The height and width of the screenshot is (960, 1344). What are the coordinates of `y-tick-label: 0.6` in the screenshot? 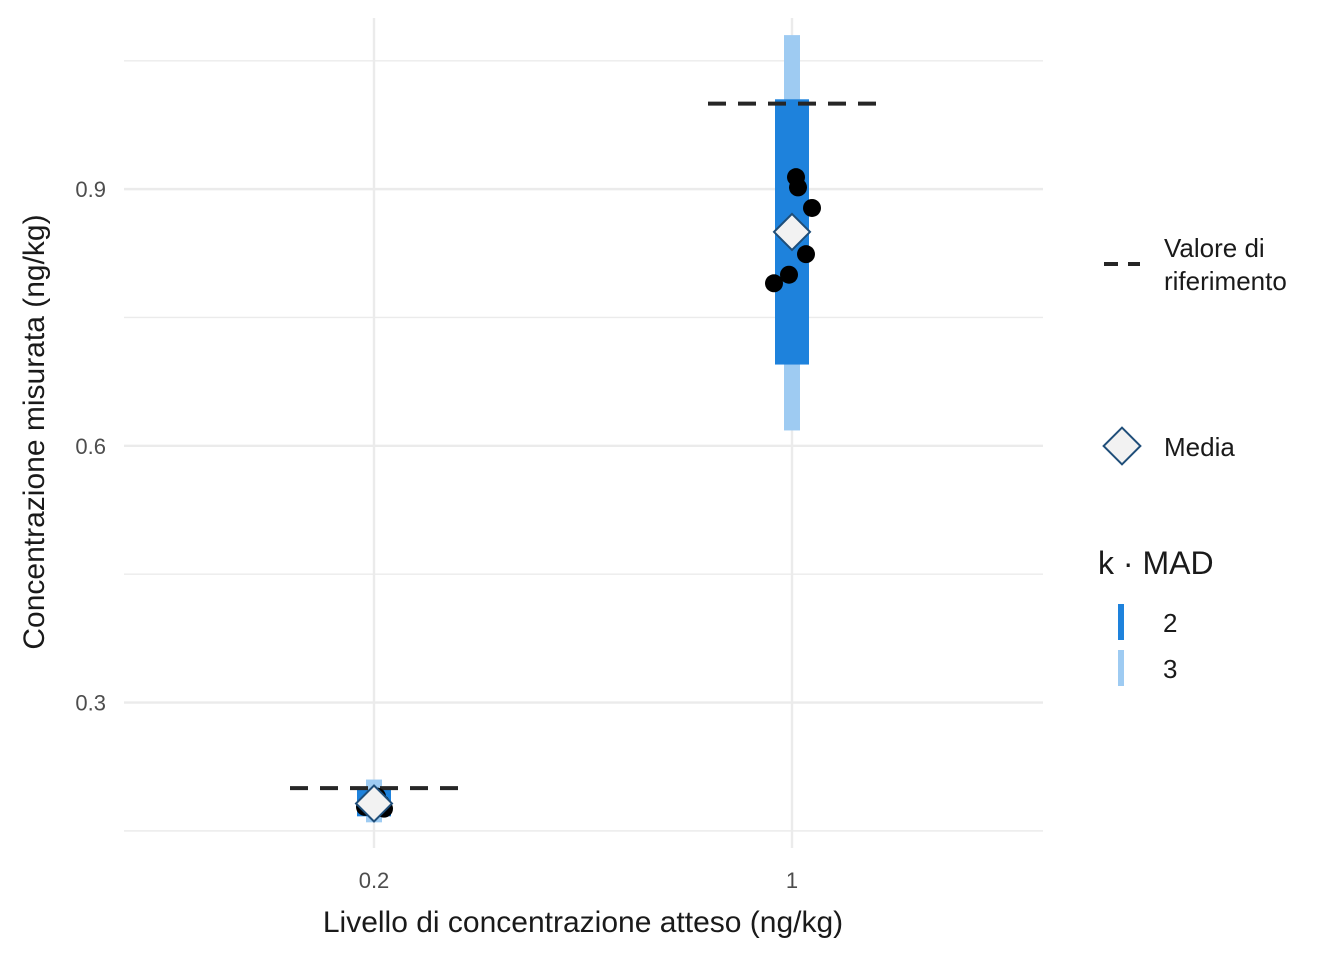 It's located at (90, 446).